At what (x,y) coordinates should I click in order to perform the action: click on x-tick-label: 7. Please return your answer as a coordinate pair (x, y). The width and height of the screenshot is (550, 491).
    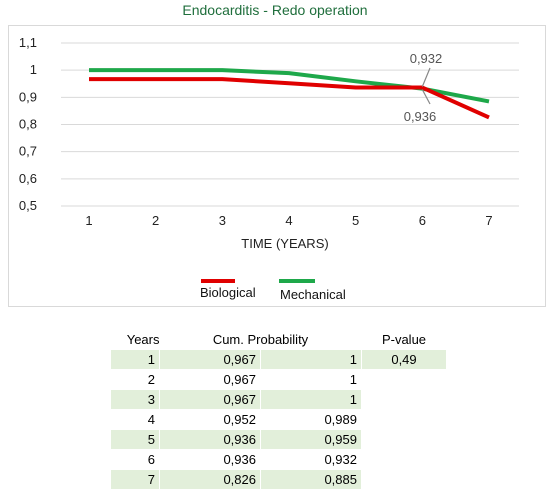
    Looking at the image, I should click on (488, 220).